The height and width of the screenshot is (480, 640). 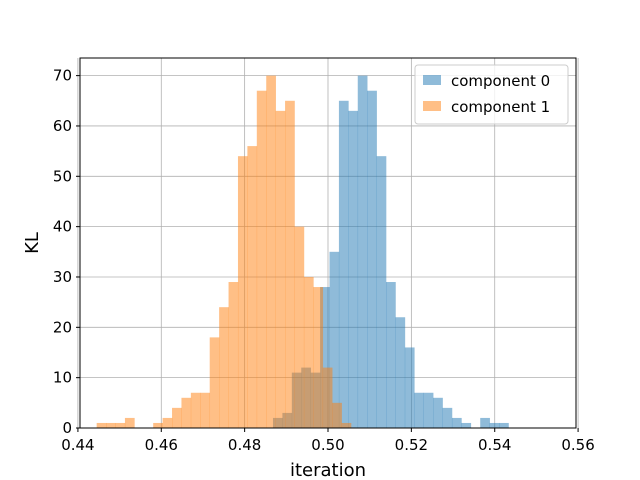 What do you see at coordinates (77, 445) in the screenshot?
I see `x-tick-label: 0.44` at bounding box center [77, 445].